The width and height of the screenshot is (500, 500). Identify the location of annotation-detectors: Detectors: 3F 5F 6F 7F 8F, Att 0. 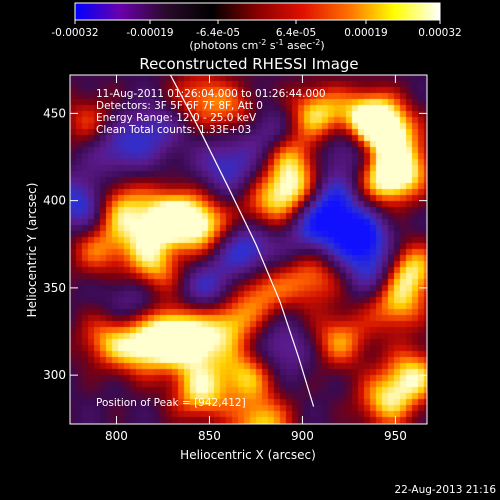
(179, 106).